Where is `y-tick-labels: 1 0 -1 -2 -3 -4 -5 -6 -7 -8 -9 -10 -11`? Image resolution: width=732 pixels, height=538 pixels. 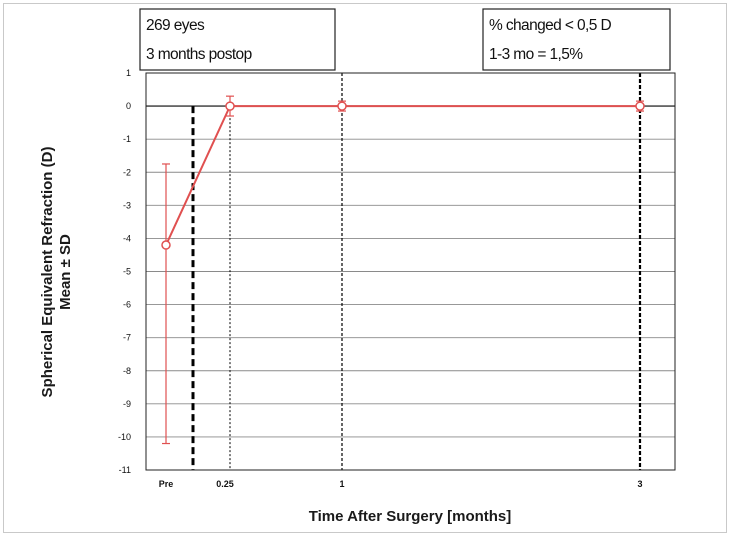 y-tick-labels: 1 0 -1 -2 -3 -4 -5 -6 -7 -8 -9 -10 -11 is located at coordinates (124, 271).